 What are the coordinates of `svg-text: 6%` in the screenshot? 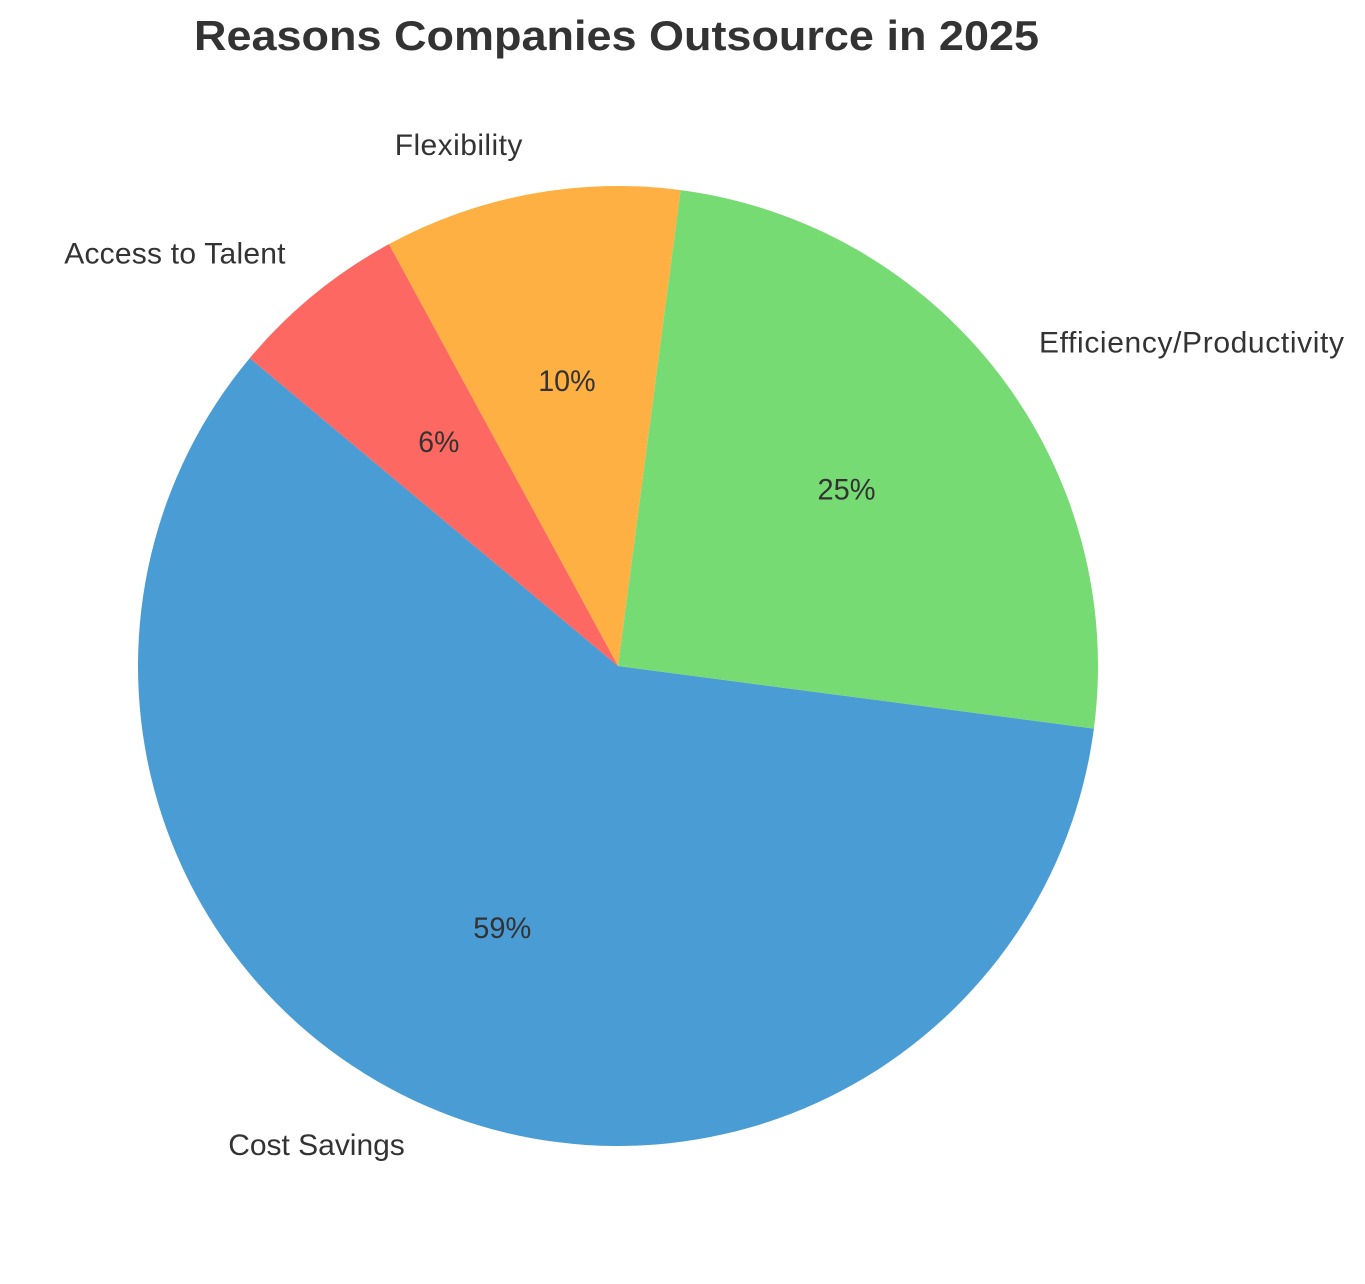 It's located at (438, 442).